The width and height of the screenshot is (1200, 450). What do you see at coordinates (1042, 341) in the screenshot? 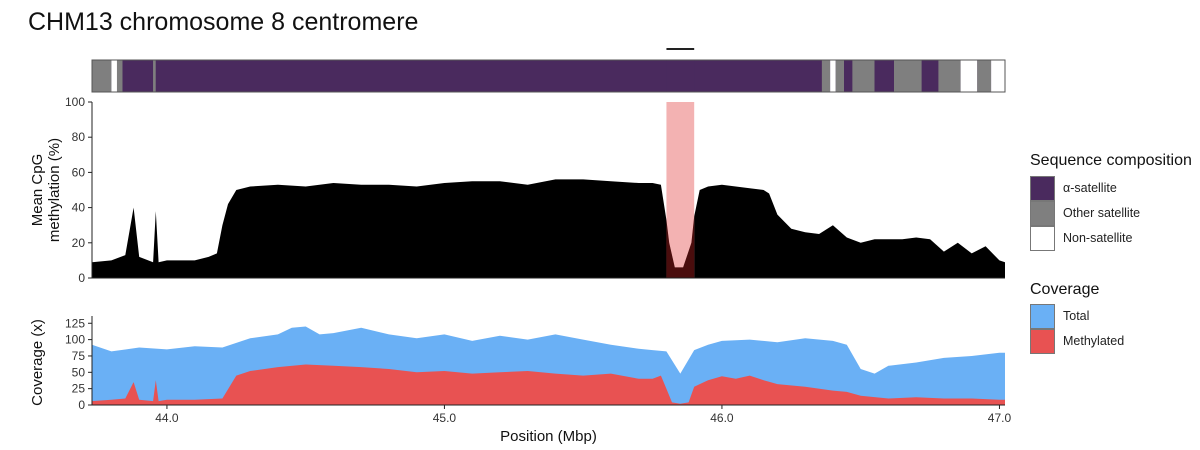
I see `legend-swatch-methylated` at bounding box center [1042, 341].